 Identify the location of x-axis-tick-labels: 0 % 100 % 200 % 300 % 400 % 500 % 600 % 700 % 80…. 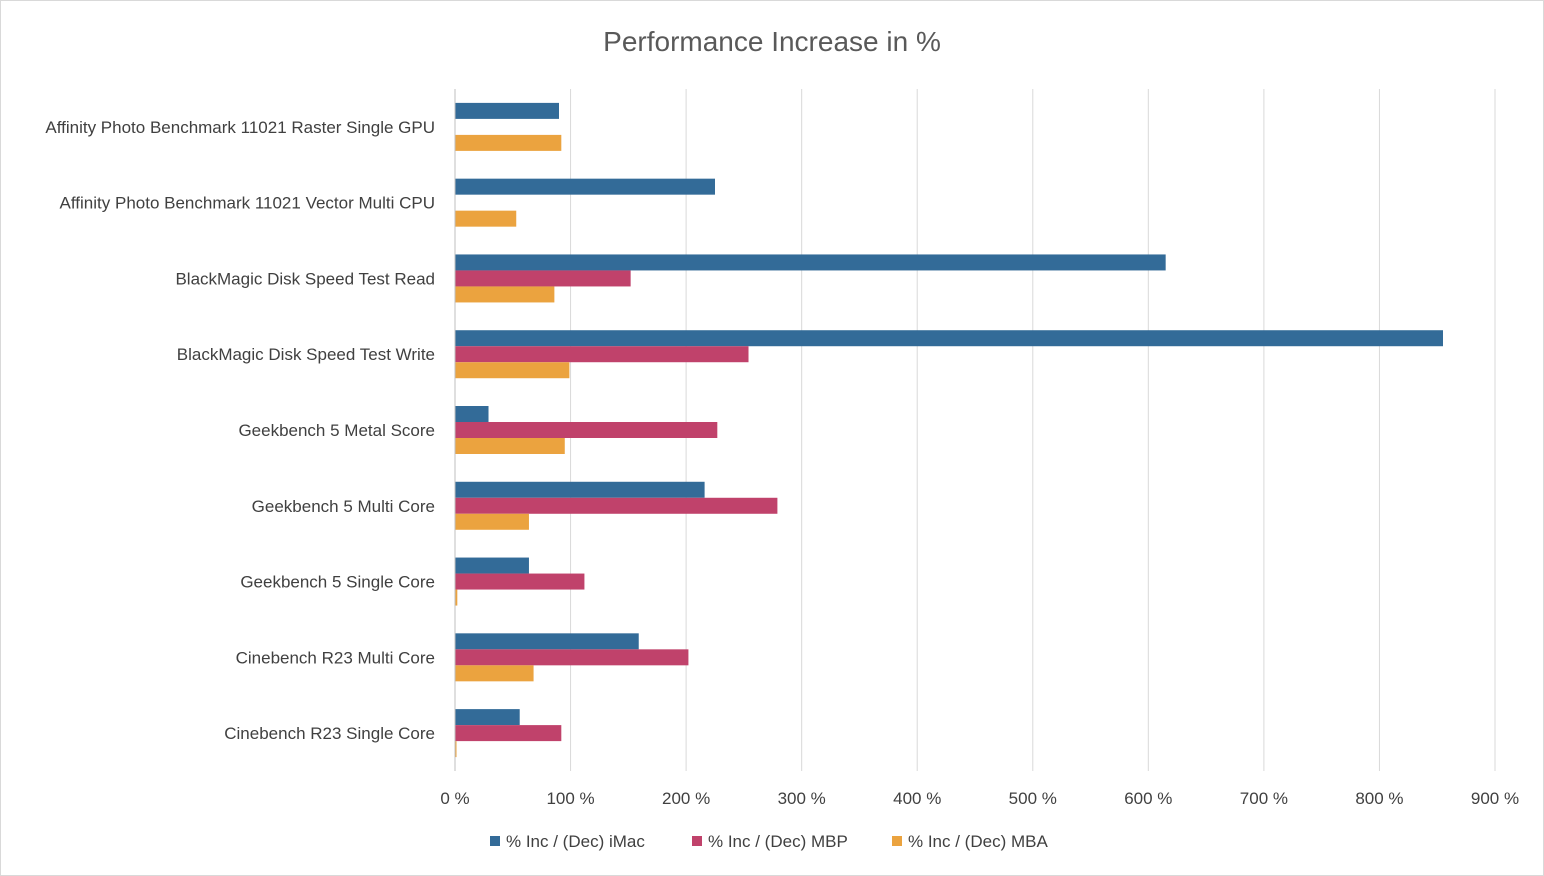
(979, 798).